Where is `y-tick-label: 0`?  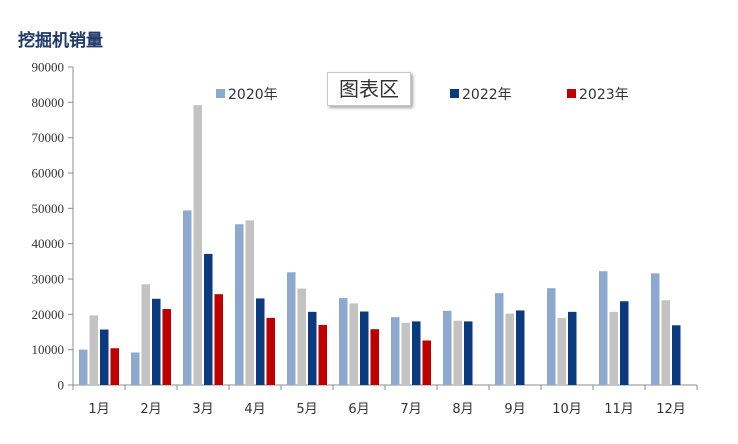 y-tick-label: 0 is located at coordinates (61, 385).